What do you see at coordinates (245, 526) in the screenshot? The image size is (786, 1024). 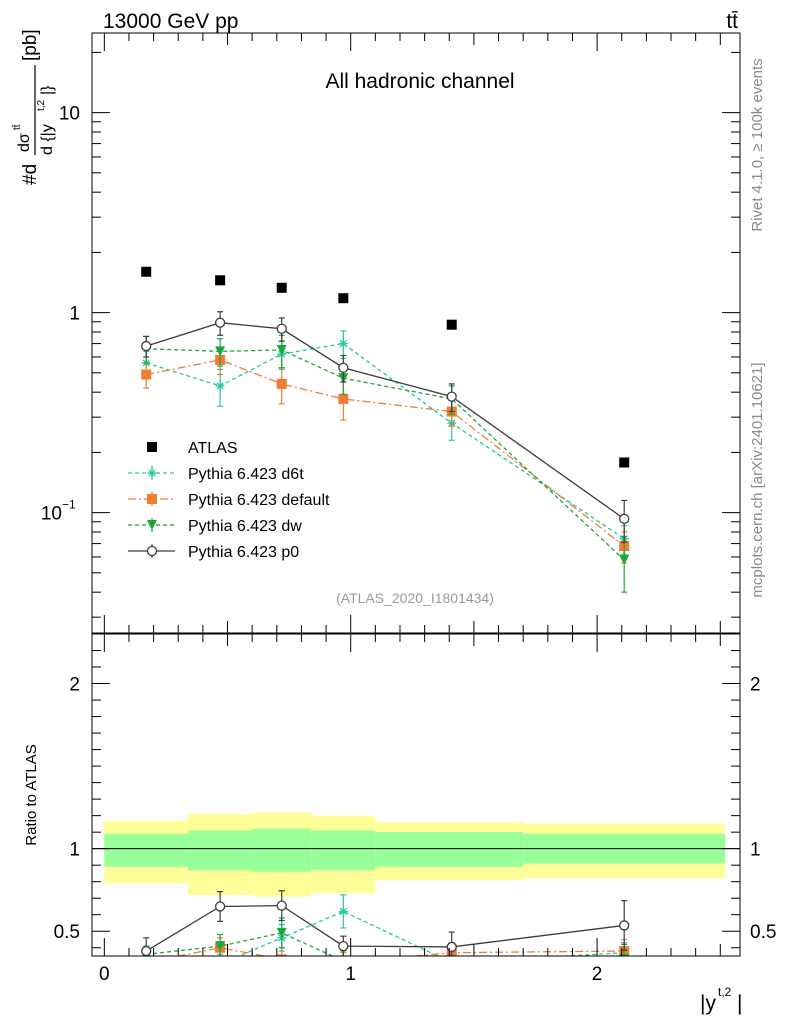 I see `legend-label-pythia-6-423-dw: Pythia 6.423 dw` at bounding box center [245, 526].